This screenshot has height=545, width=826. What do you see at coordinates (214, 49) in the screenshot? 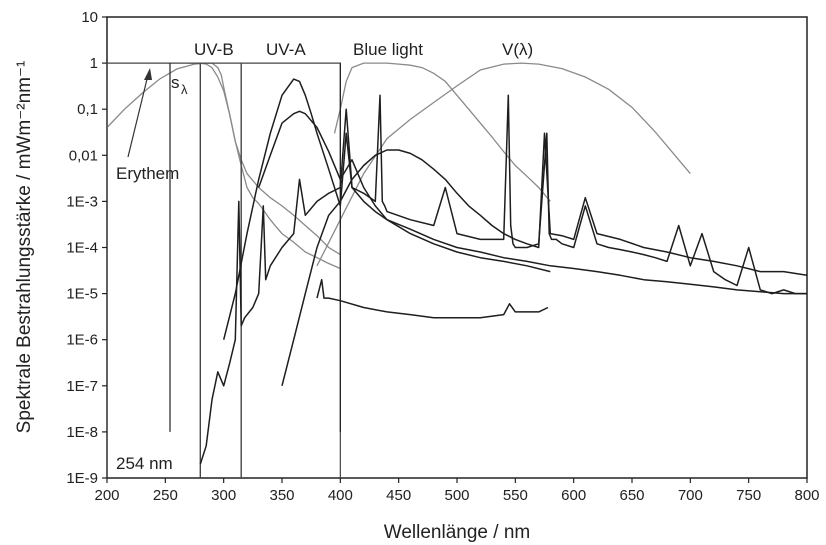
I see `annotation-uvb: UV-B` at bounding box center [214, 49].